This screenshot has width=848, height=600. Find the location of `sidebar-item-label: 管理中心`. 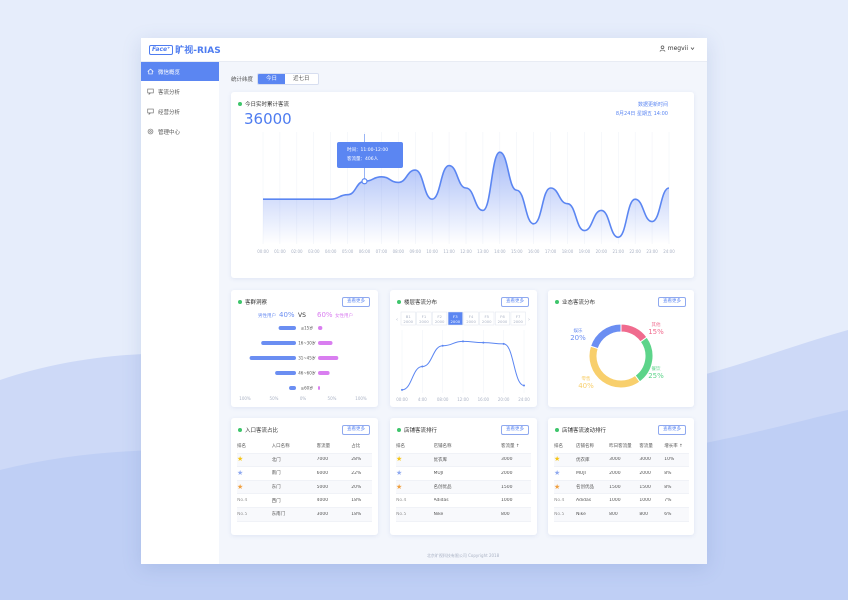

sidebar-item-label: 管理中心 is located at coordinates (169, 132).